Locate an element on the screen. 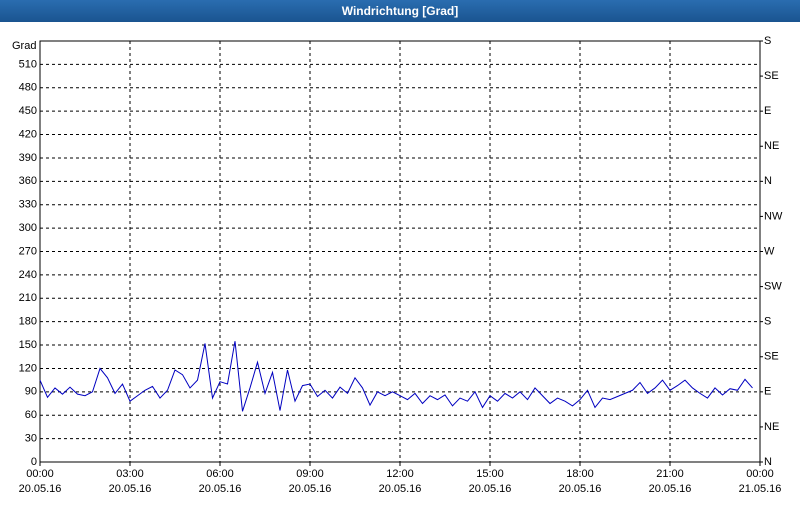  y-tick-label: 480 is located at coordinates (28, 88).